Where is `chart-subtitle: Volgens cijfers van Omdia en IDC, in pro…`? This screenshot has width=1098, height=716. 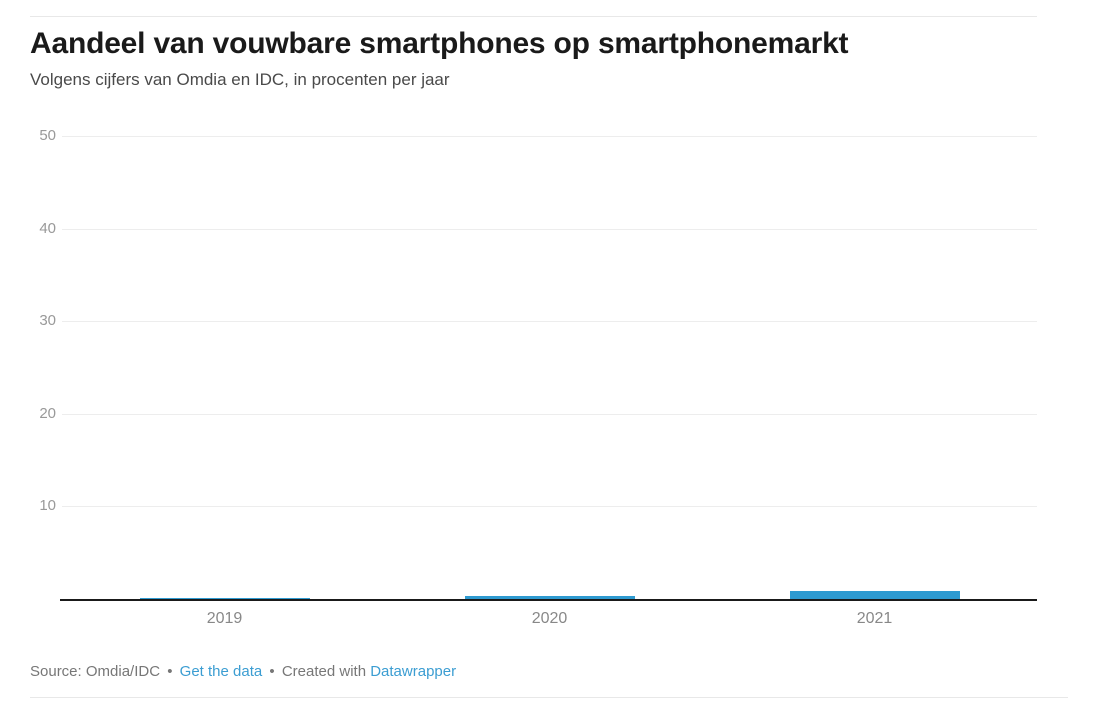 chart-subtitle: Volgens cijfers van Omdia en IDC, in pro… is located at coordinates (240, 79).